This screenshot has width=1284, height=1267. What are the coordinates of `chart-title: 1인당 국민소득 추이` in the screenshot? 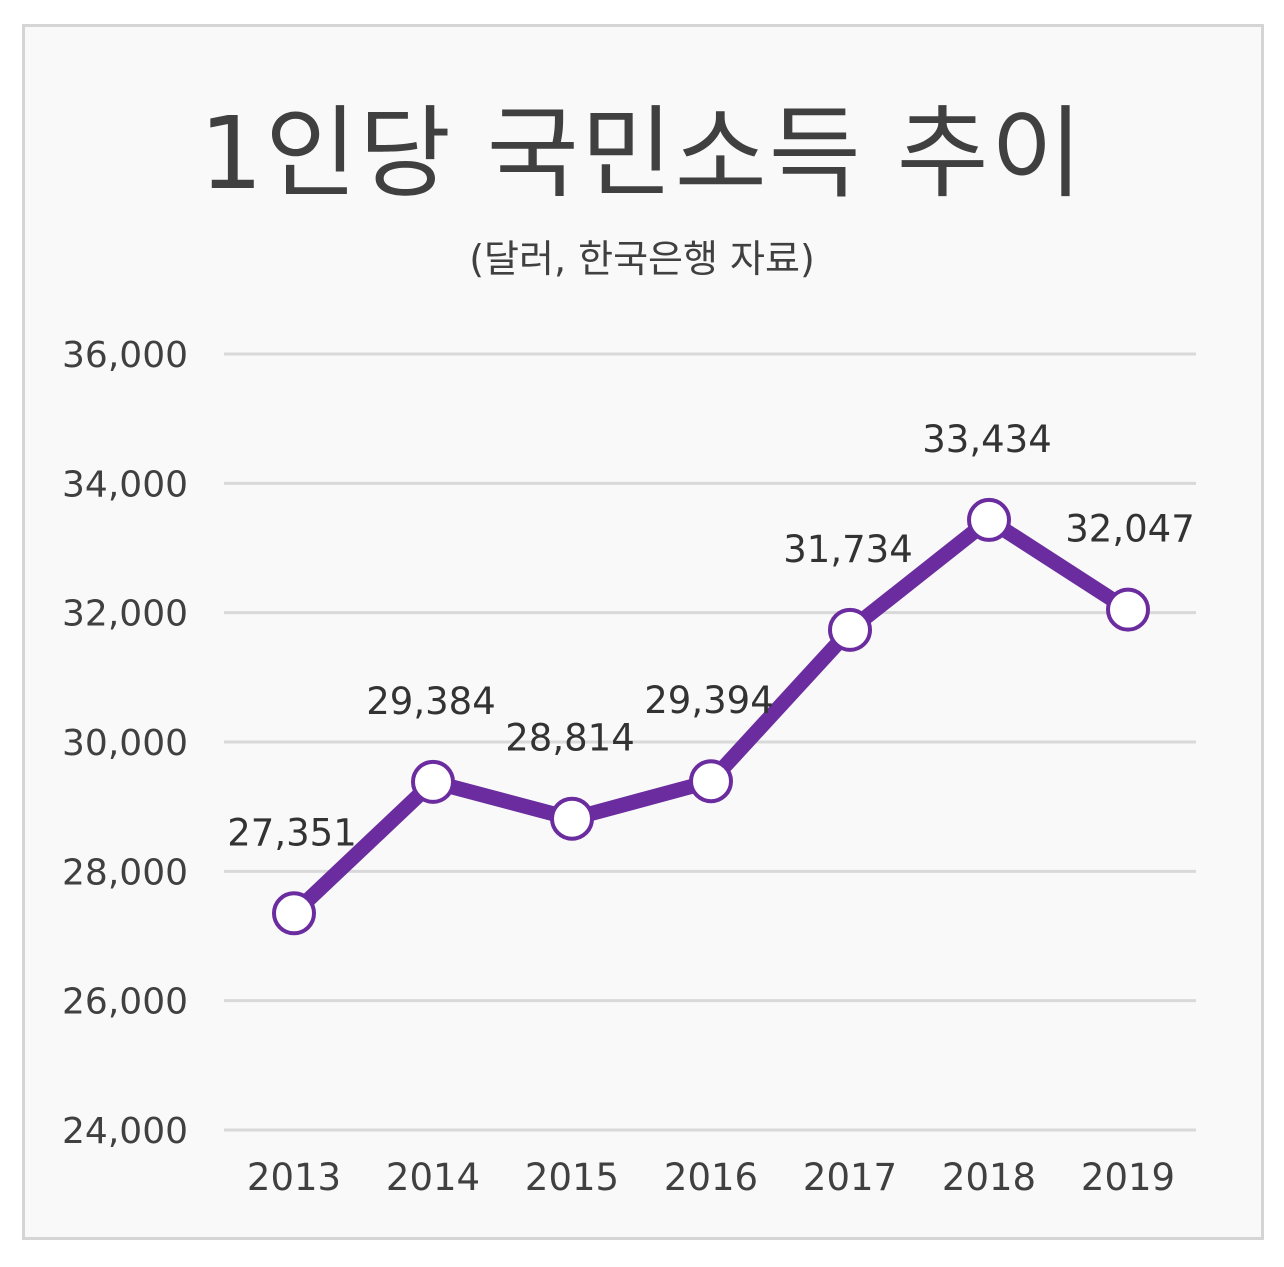 It's located at (642, 153).